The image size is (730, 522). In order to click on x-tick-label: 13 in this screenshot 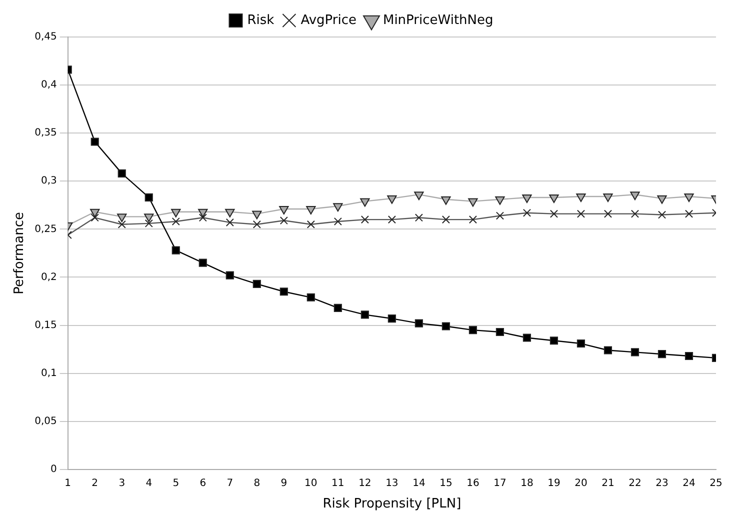, I will do `click(392, 483)`.